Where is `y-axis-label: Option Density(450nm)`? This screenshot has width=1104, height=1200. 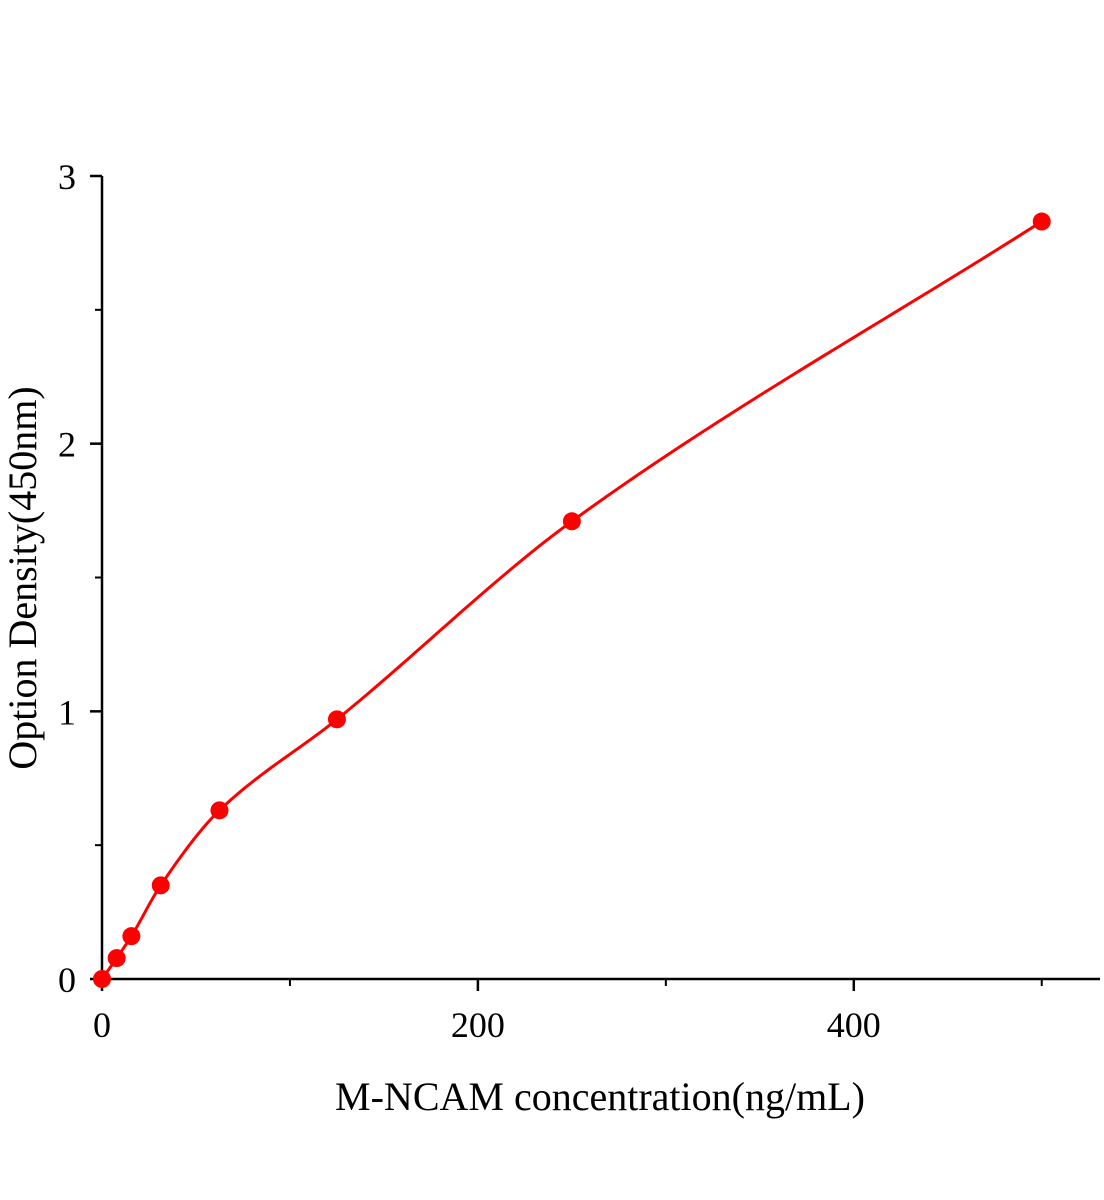
y-axis-label: Option Density(450nm) is located at coordinates (22, 577).